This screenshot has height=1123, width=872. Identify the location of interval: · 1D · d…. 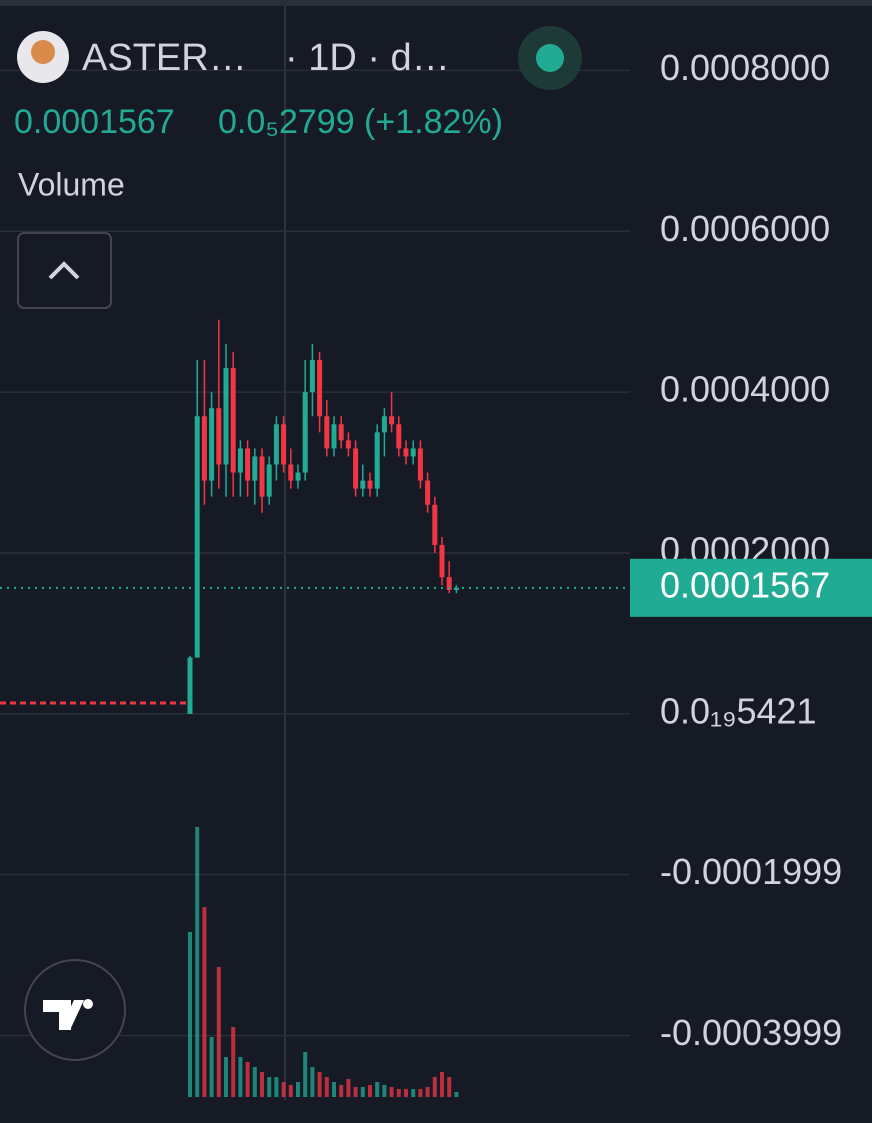
(367, 58).